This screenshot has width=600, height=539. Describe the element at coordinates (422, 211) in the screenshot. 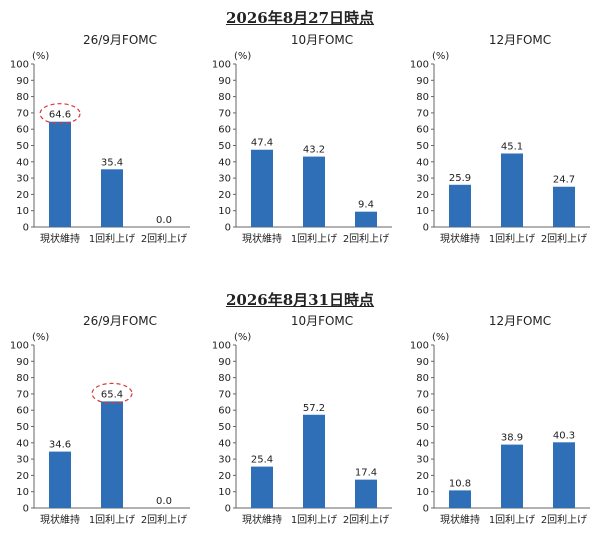

I see `y-tick-label-s0-c2: 10` at that location.